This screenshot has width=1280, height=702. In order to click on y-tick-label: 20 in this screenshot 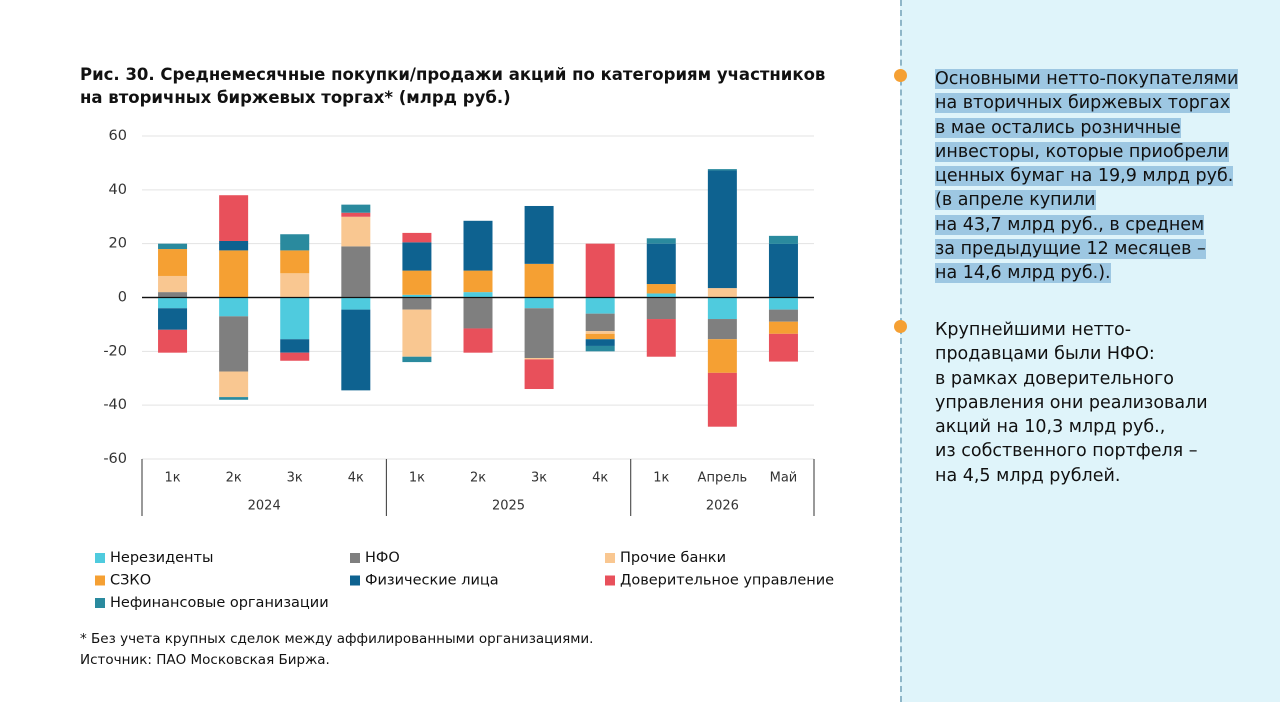, I will do `click(118, 244)`.